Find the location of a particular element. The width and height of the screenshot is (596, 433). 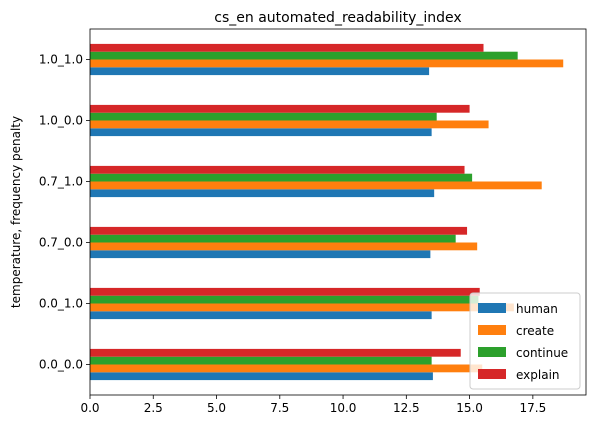

legend-swatch-explain is located at coordinates (492, 374).